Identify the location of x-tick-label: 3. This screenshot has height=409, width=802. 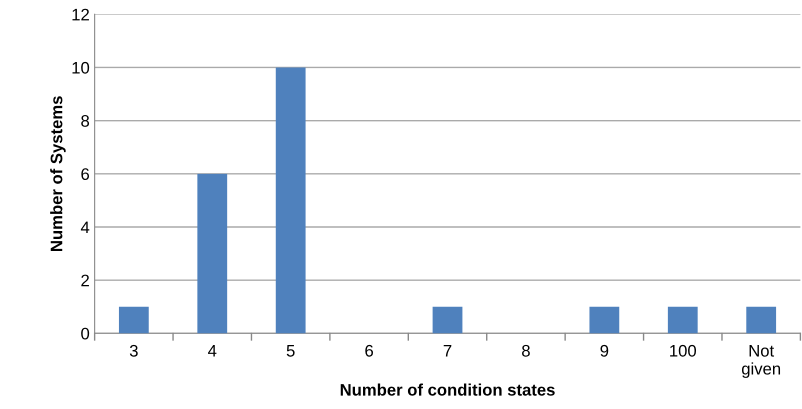
(134, 350).